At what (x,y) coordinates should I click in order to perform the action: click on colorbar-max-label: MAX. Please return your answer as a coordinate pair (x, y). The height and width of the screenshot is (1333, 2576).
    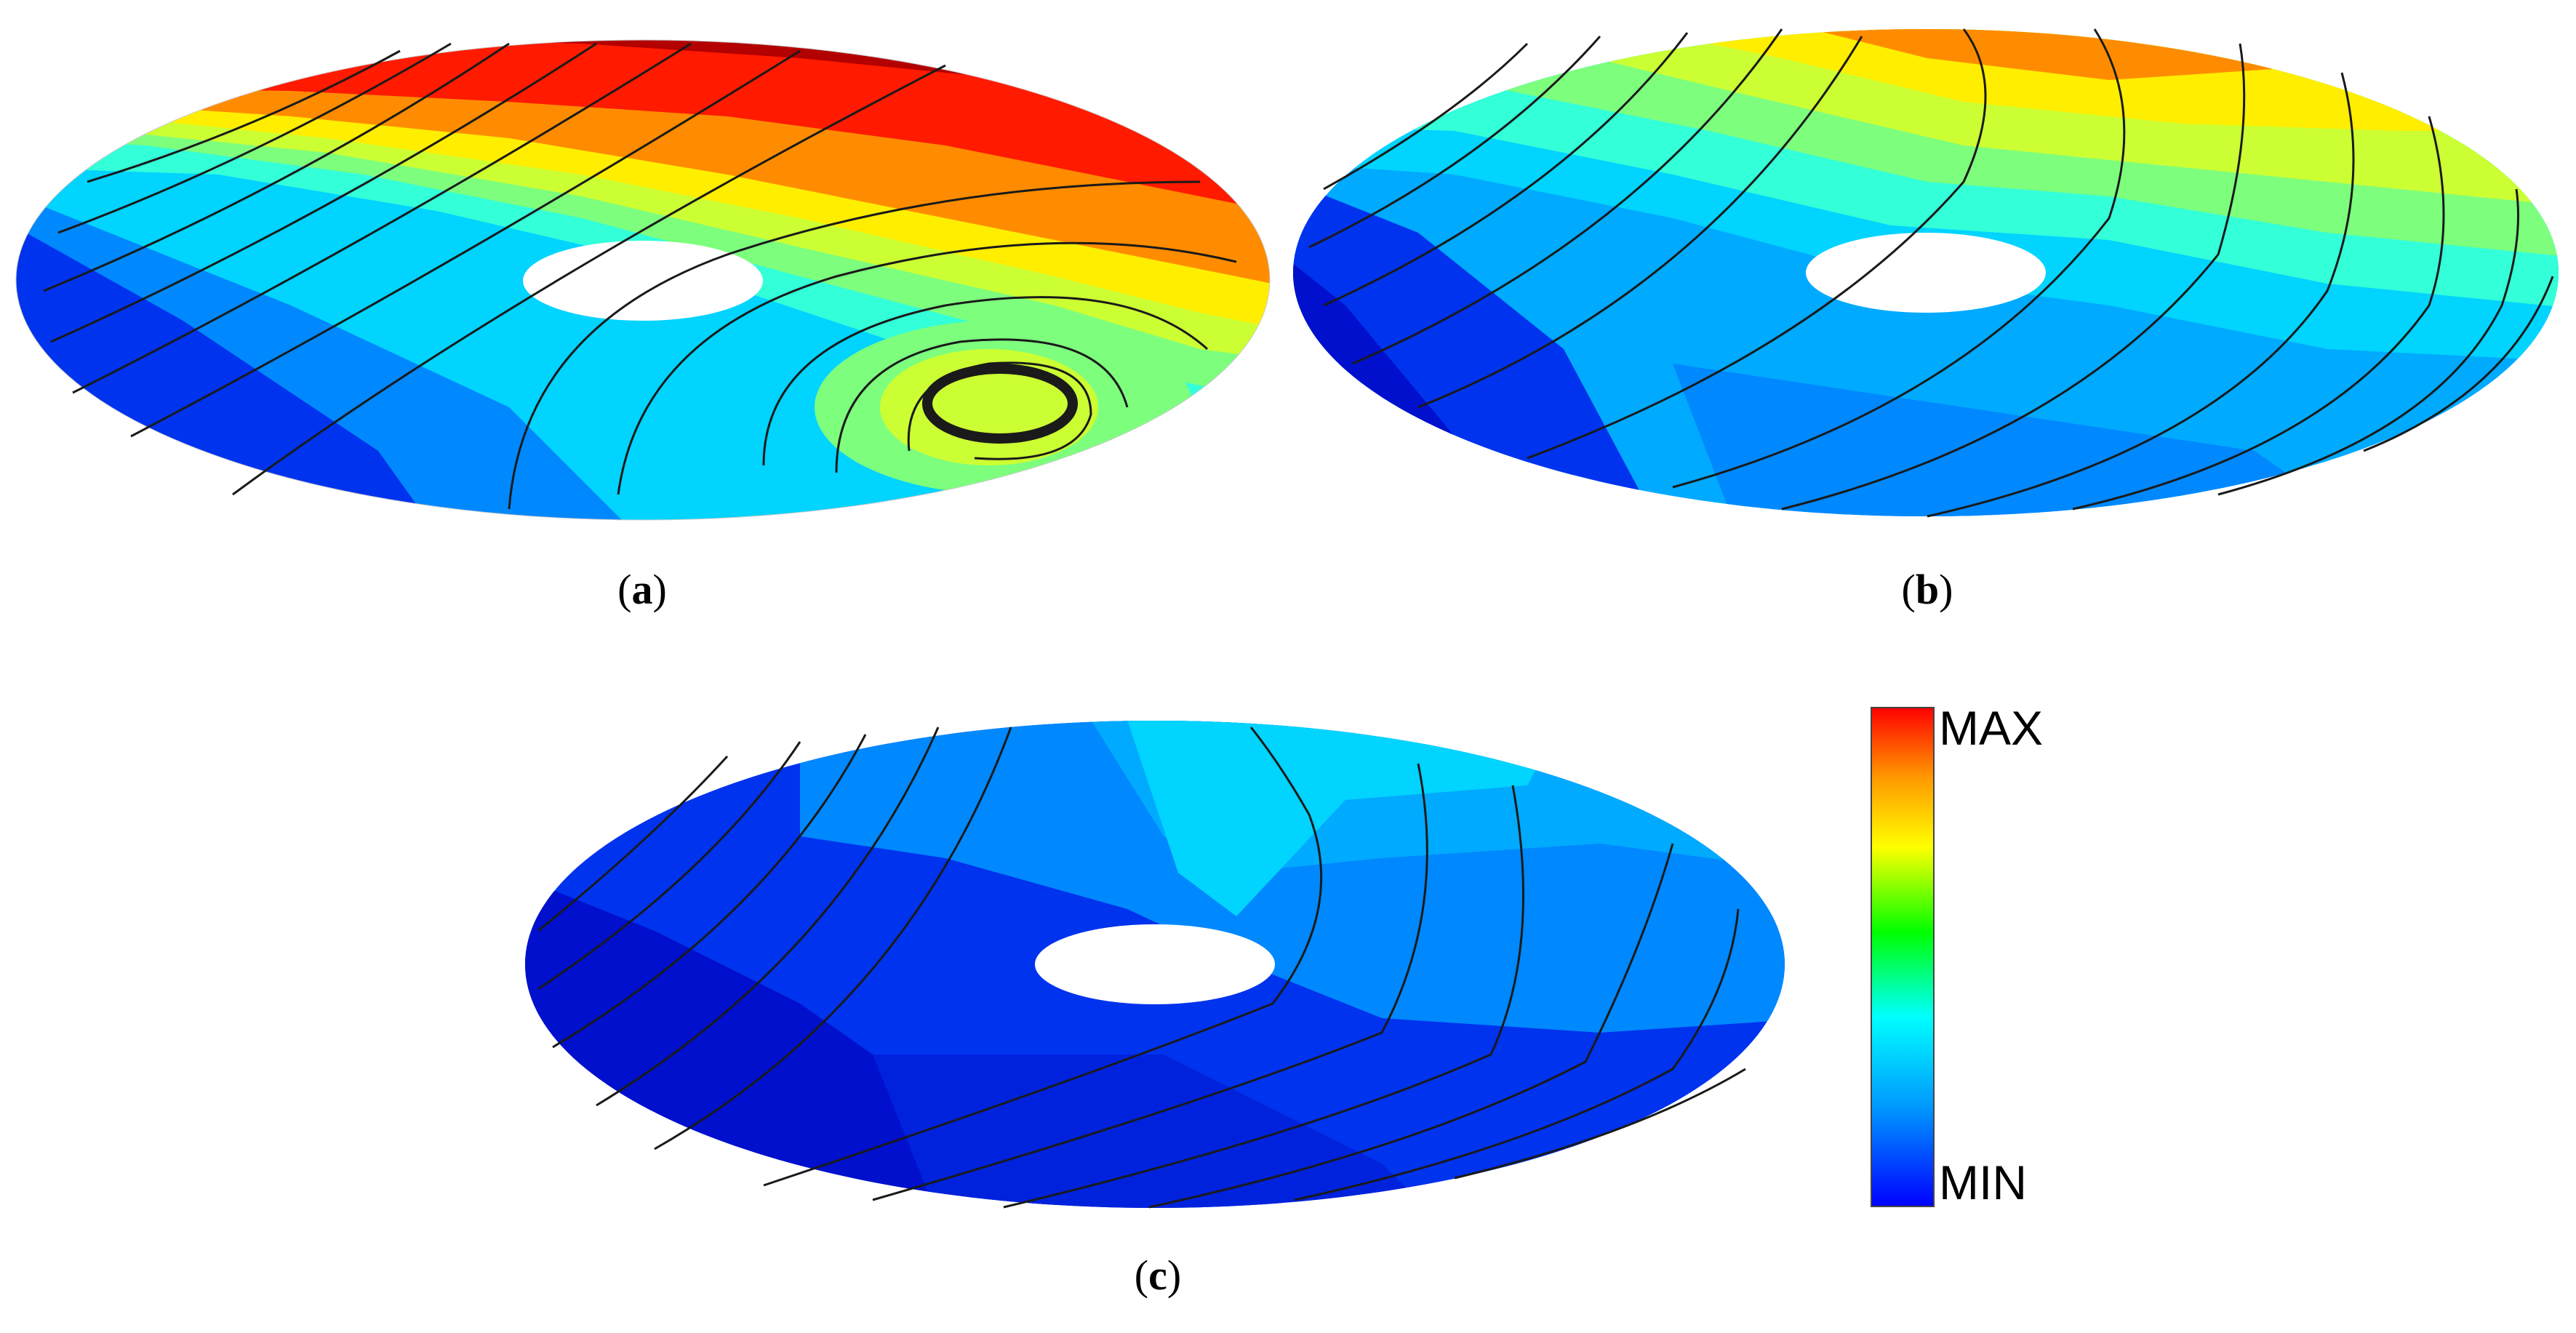
    Looking at the image, I should click on (1991, 728).